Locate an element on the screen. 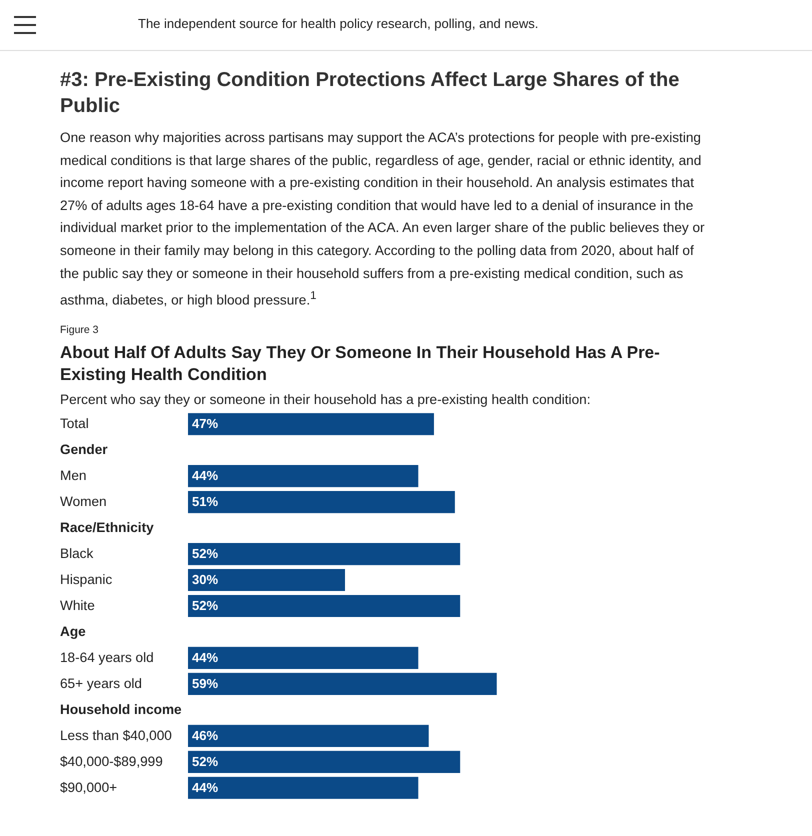  y-tick-label: Men is located at coordinates (73, 476).